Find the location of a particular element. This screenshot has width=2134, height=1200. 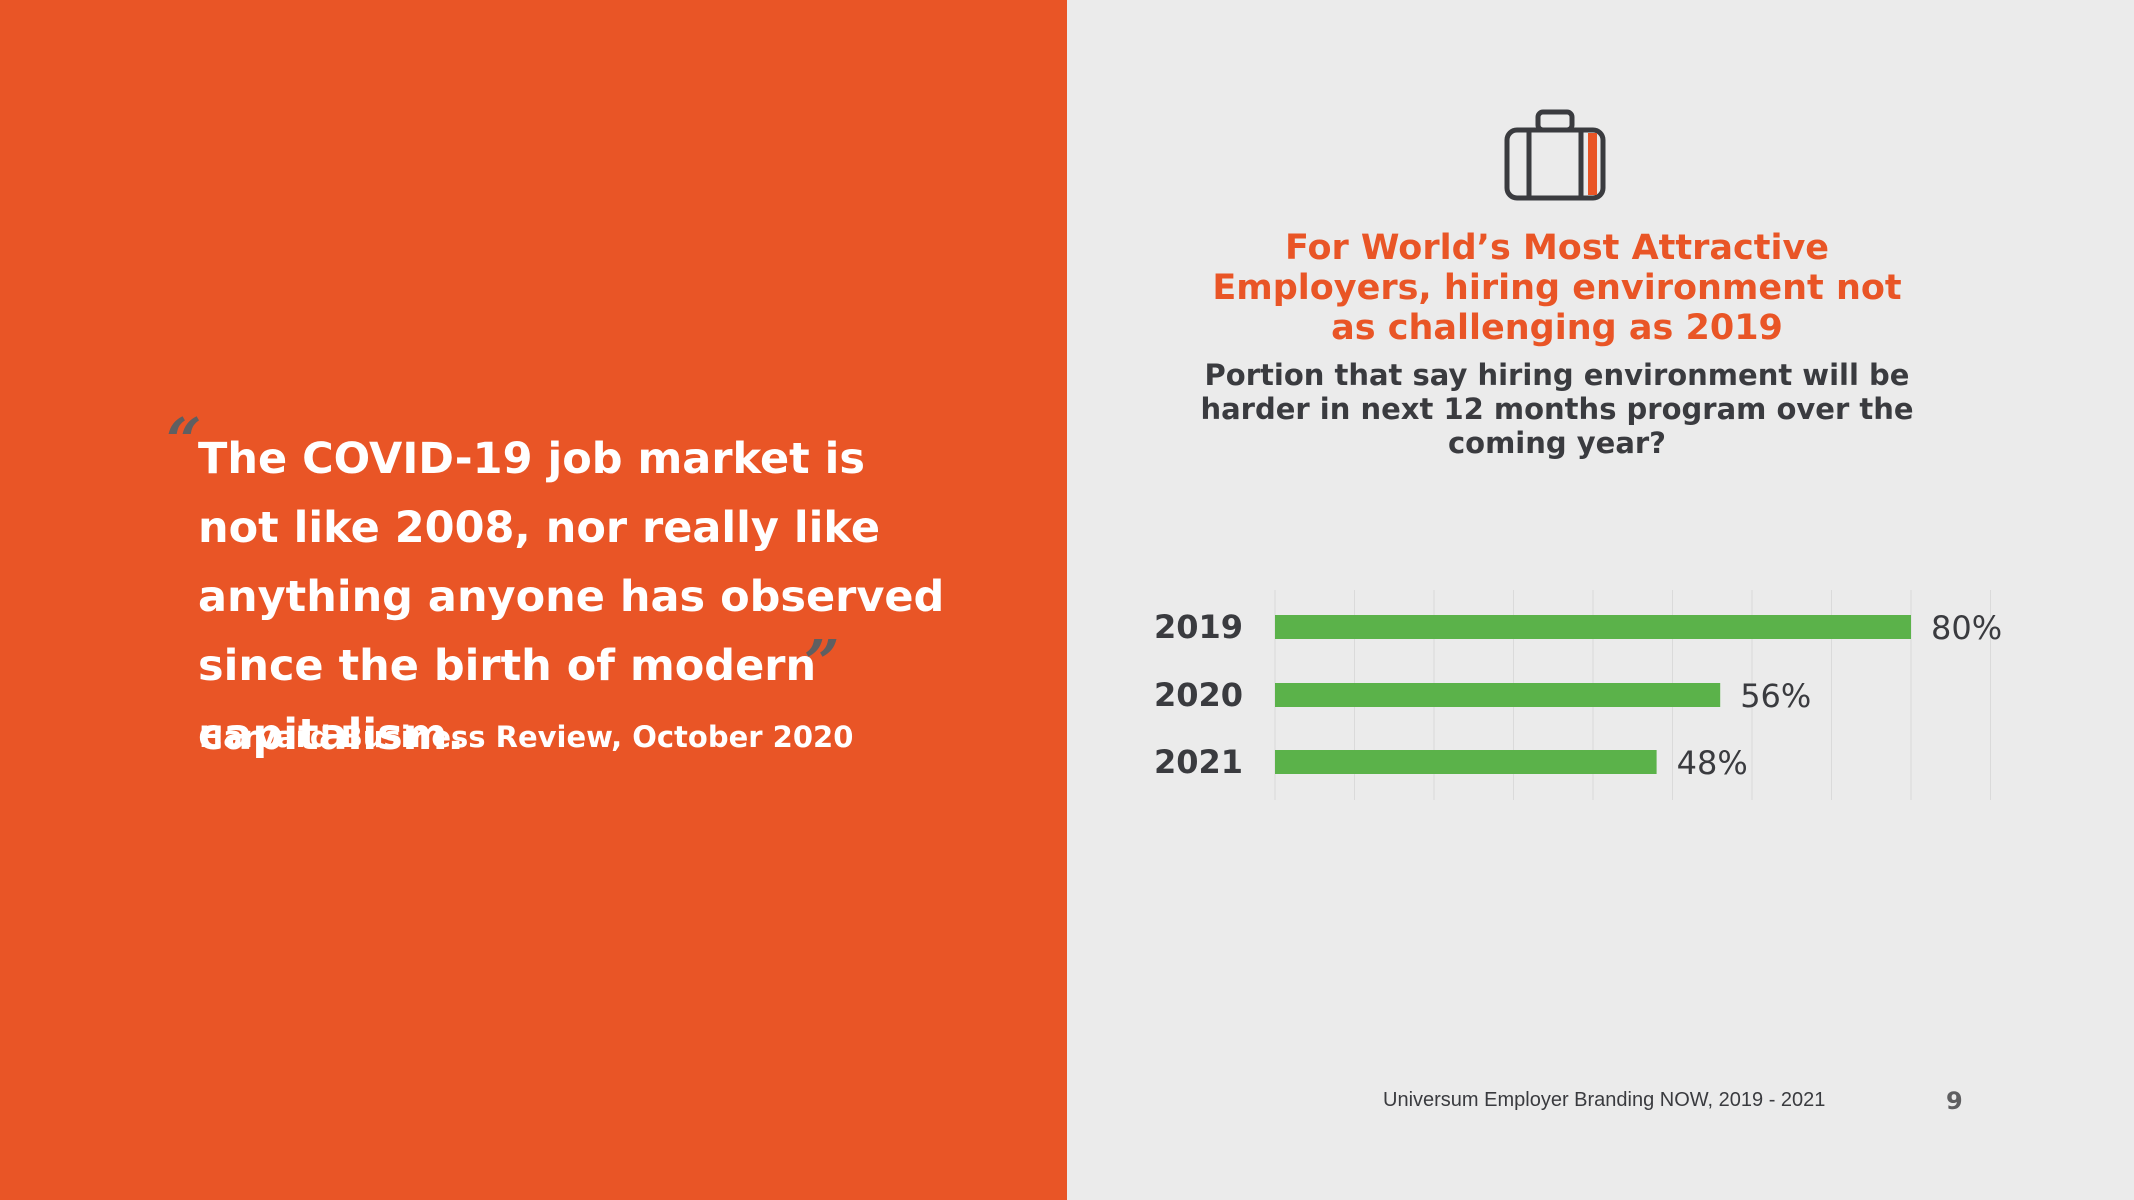

briefcase-icon is located at coordinates (1555, 156).